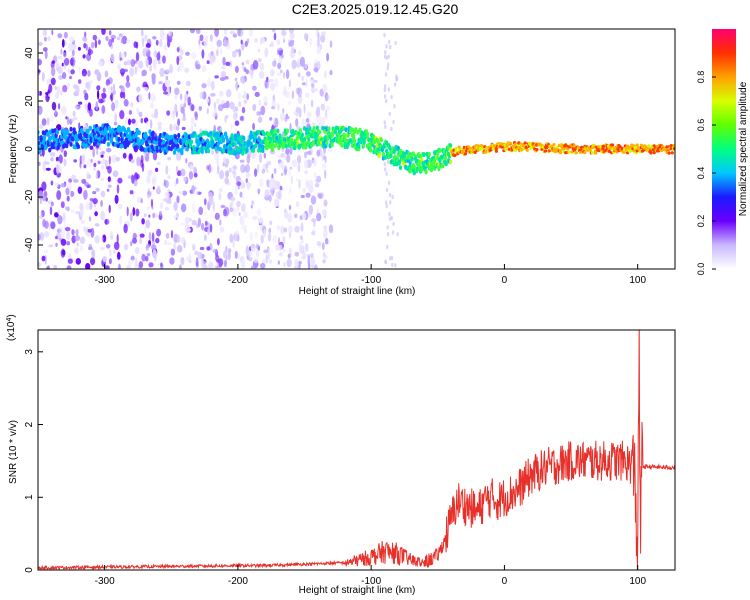 This screenshot has width=750, height=600. Describe the element at coordinates (701, 221) in the screenshot. I see `colorbar-tick-label: 0.2` at that location.